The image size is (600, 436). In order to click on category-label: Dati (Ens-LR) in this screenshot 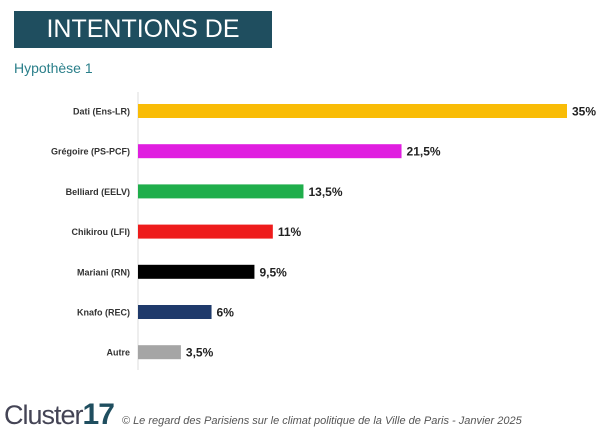, I will do `click(101, 112)`.